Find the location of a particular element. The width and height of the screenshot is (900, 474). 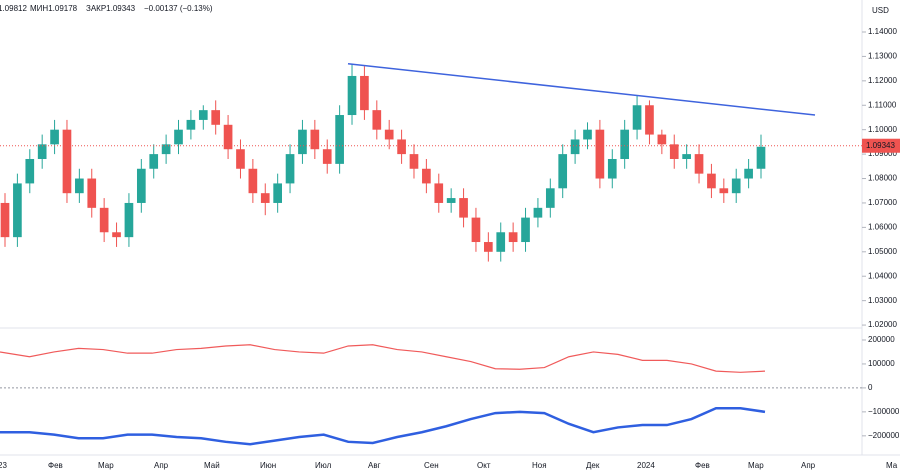

y-tick-label: 1.06000 is located at coordinates (882, 226).